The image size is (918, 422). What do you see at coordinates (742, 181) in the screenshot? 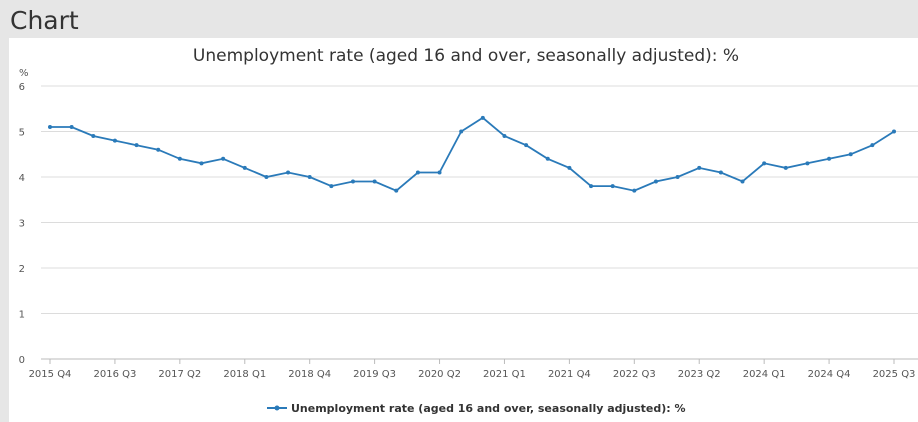
I see `data-point: 2023 Q4: 3.9` at bounding box center [742, 181].